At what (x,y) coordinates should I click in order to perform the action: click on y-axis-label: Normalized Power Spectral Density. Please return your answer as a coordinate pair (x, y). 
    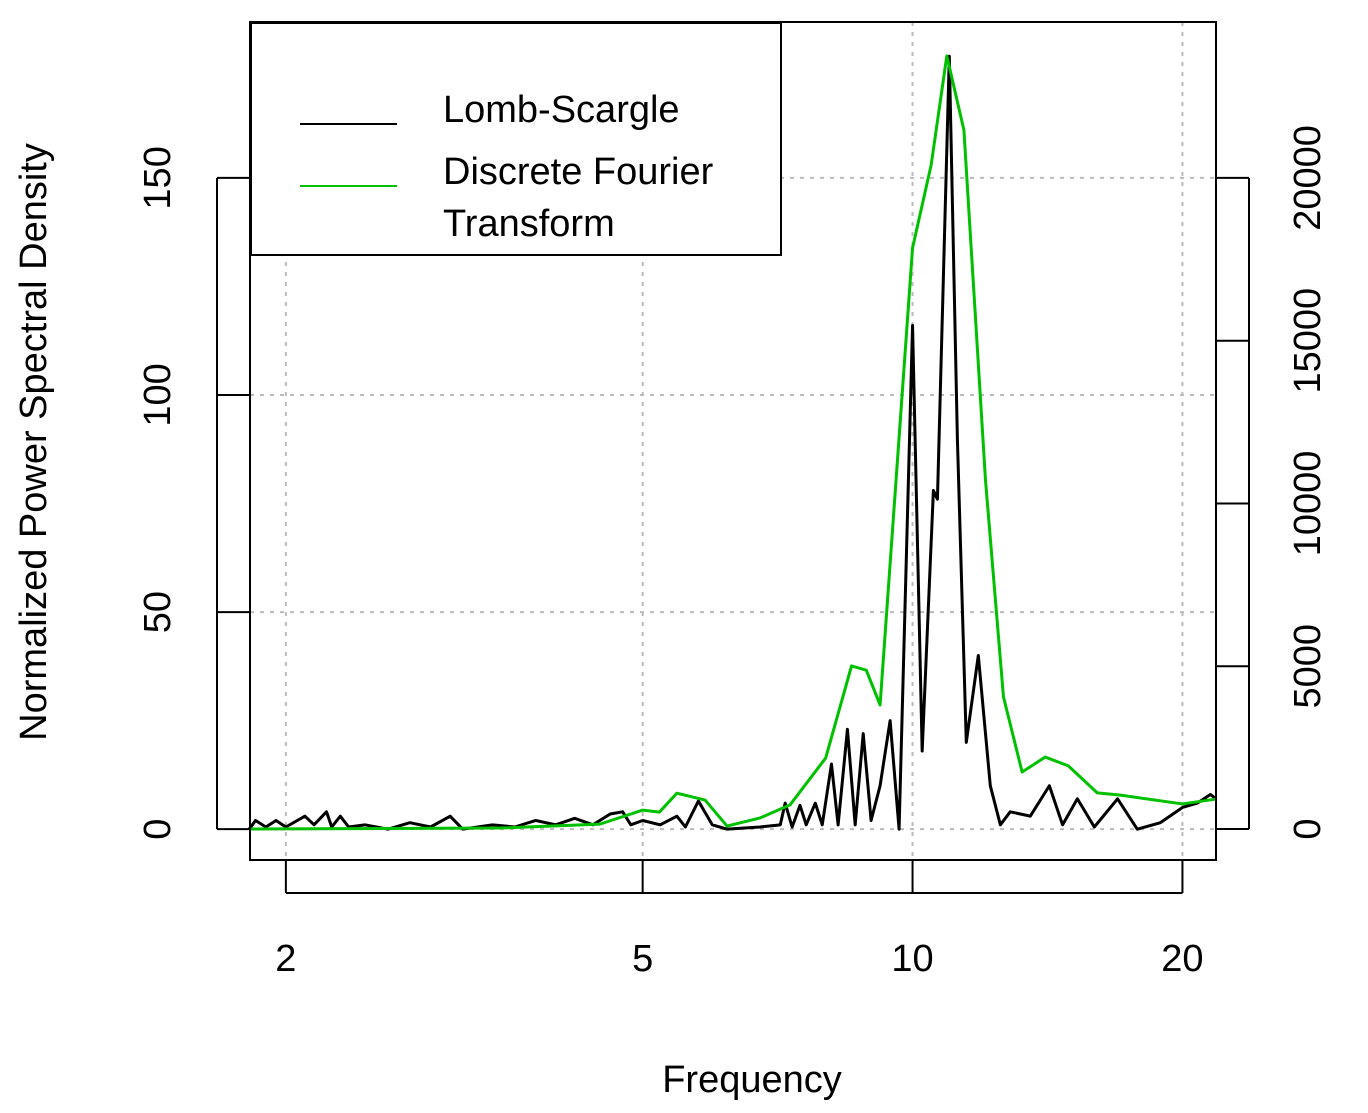
    Looking at the image, I should click on (34, 442).